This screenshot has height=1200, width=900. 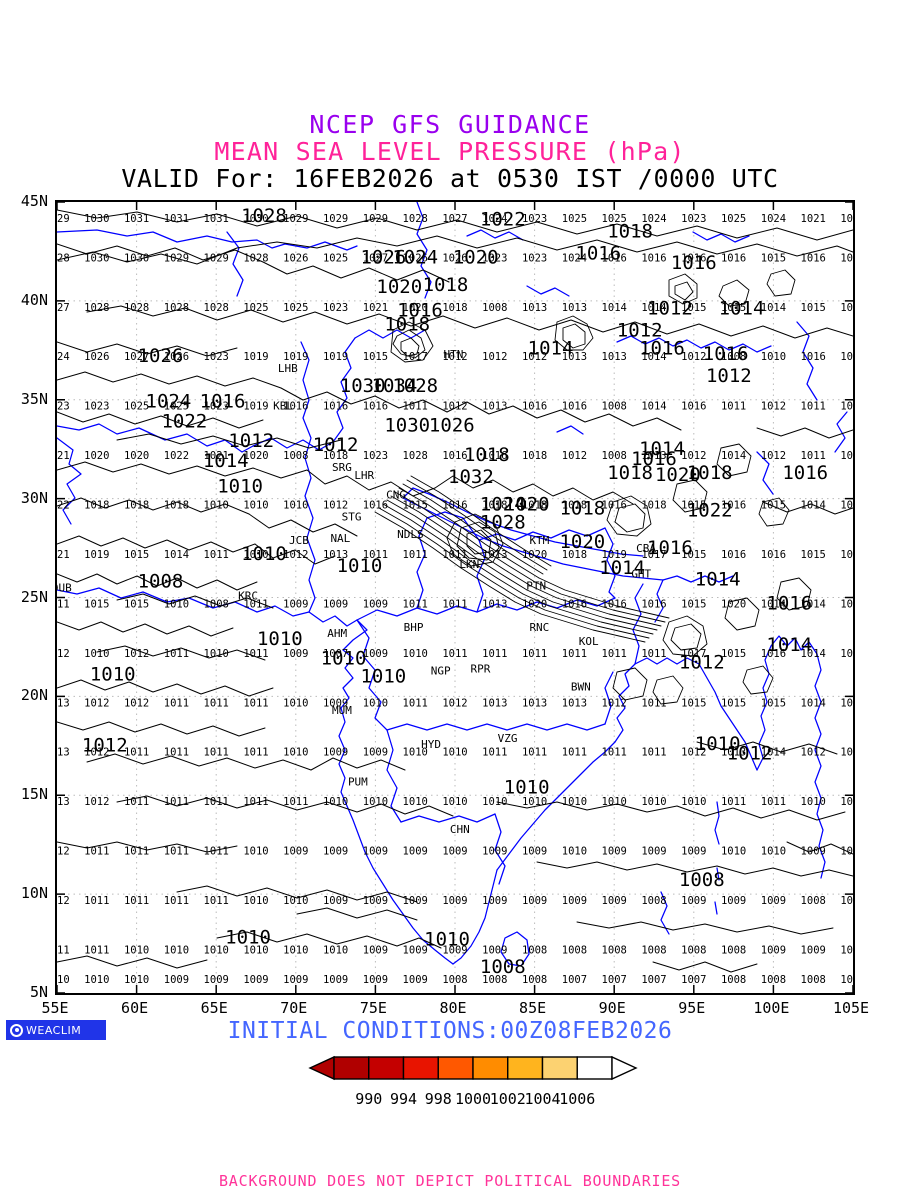 I want to click on map-text-label: CBA, so click(x=646, y=548).